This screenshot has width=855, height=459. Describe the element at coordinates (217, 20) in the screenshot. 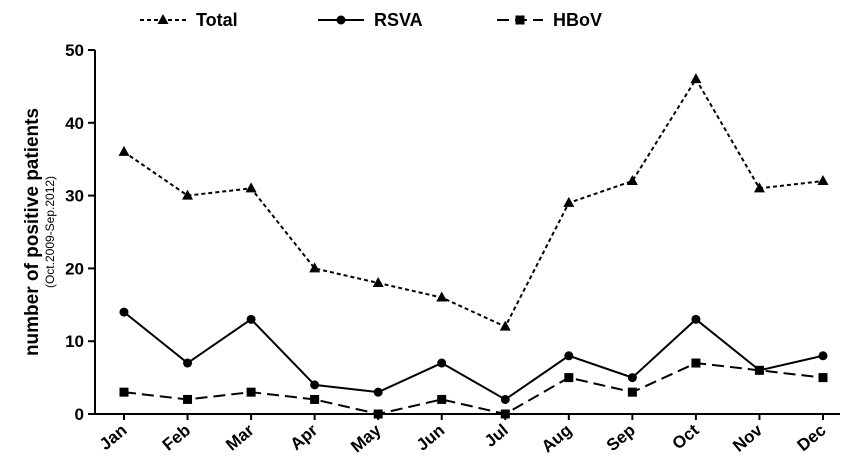

I see `legend-label: Total` at that location.